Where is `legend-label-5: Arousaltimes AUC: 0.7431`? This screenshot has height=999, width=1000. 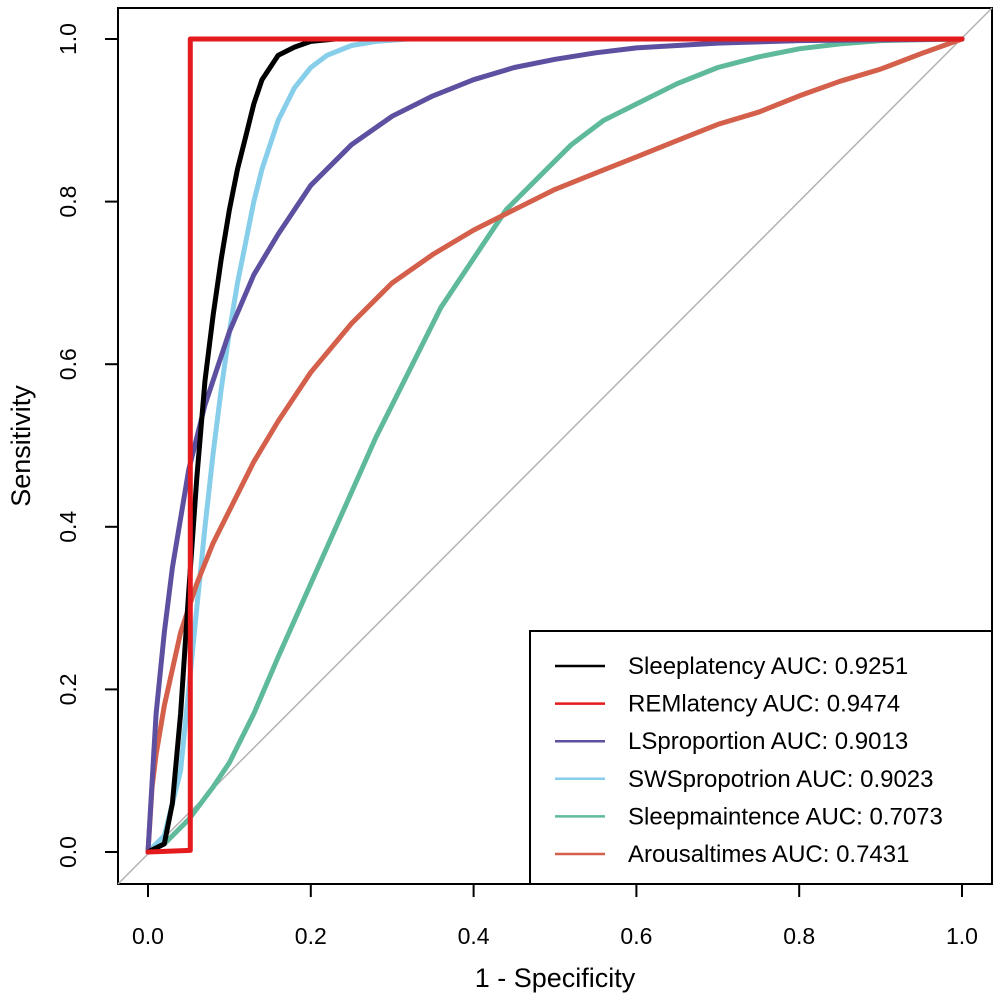 legend-label-5: Arousaltimes AUC: 0.7431 is located at coordinates (768, 854).